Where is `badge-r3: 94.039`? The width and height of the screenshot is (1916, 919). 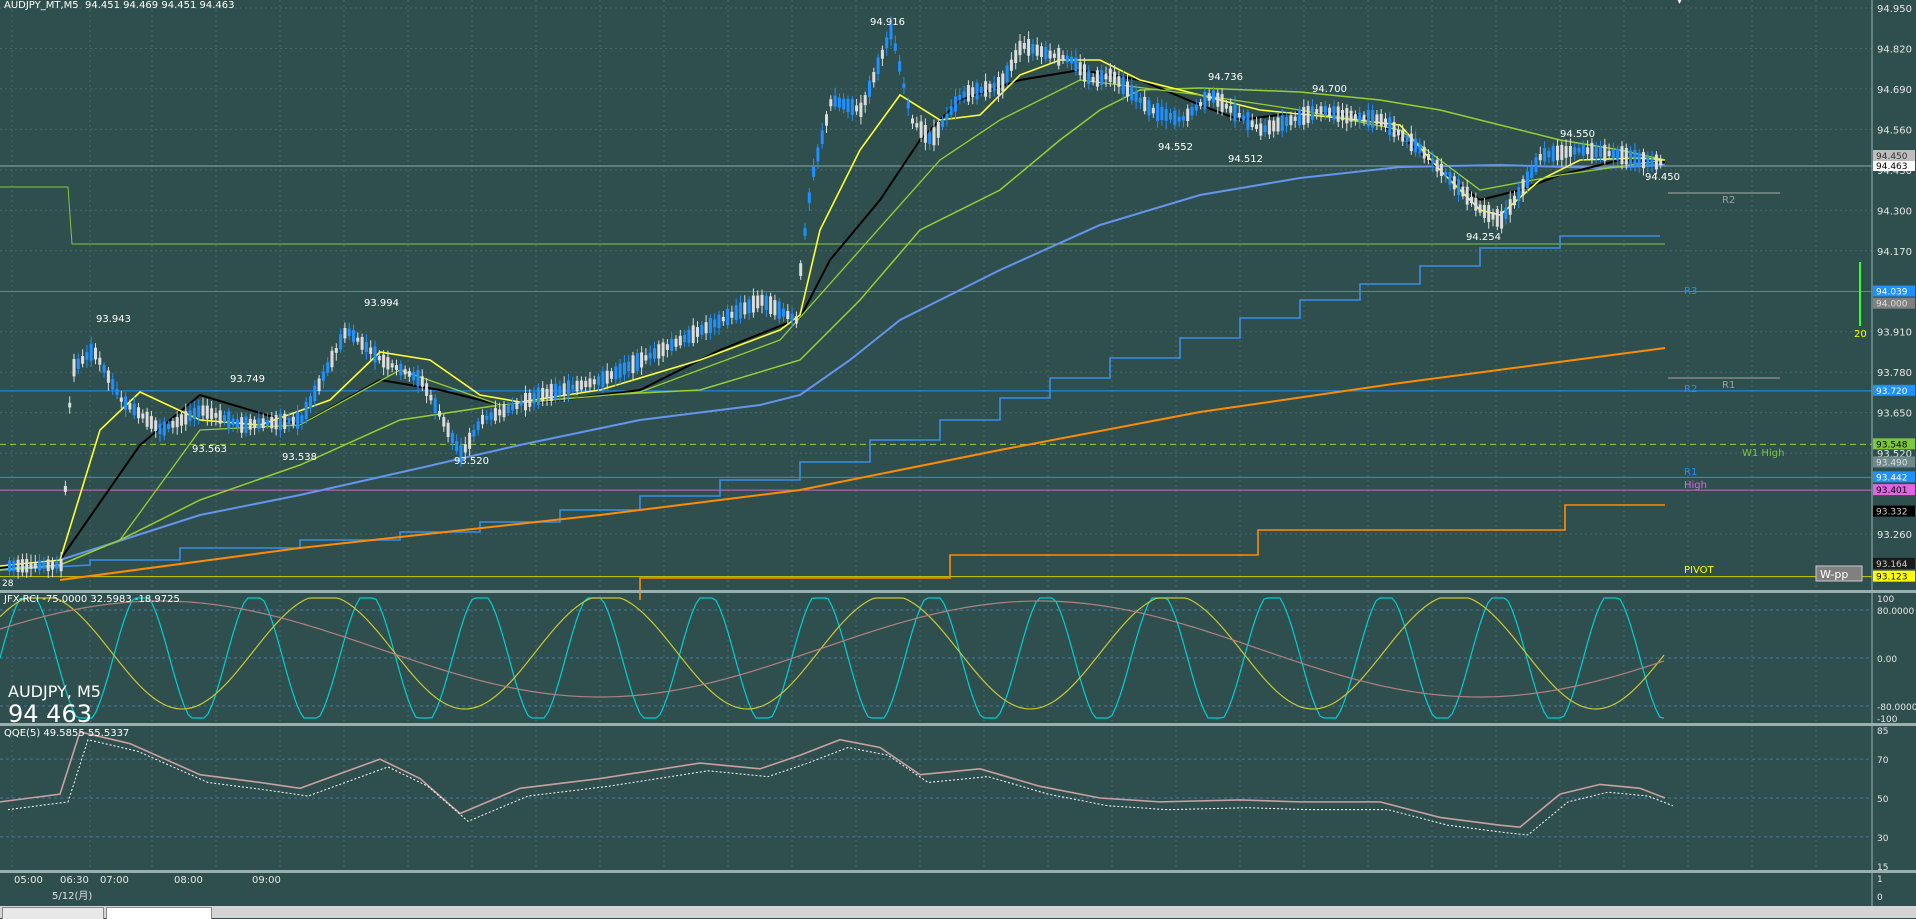
badge-r3: 94.039 is located at coordinates (1892, 293).